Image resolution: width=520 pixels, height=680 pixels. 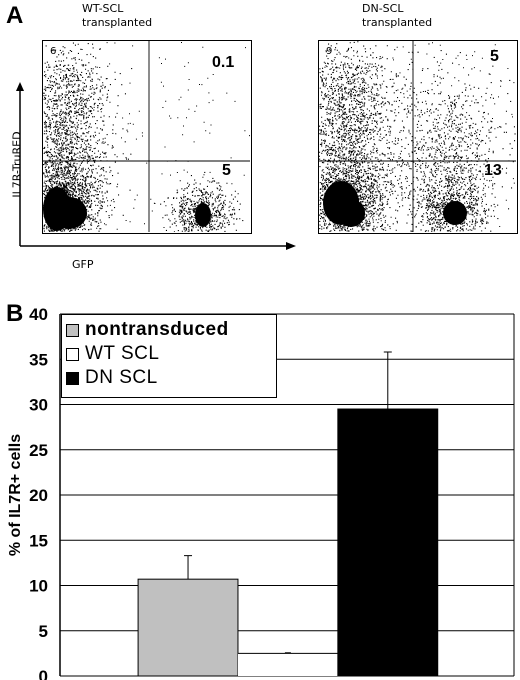 What do you see at coordinates (15, 313) in the screenshot?
I see `panel-b-letter: B` at bounding box center [15, 313].